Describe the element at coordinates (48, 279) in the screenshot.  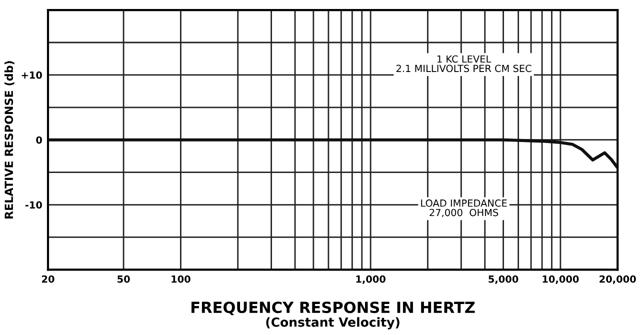
I see `x-tick-label: 20` at that location.